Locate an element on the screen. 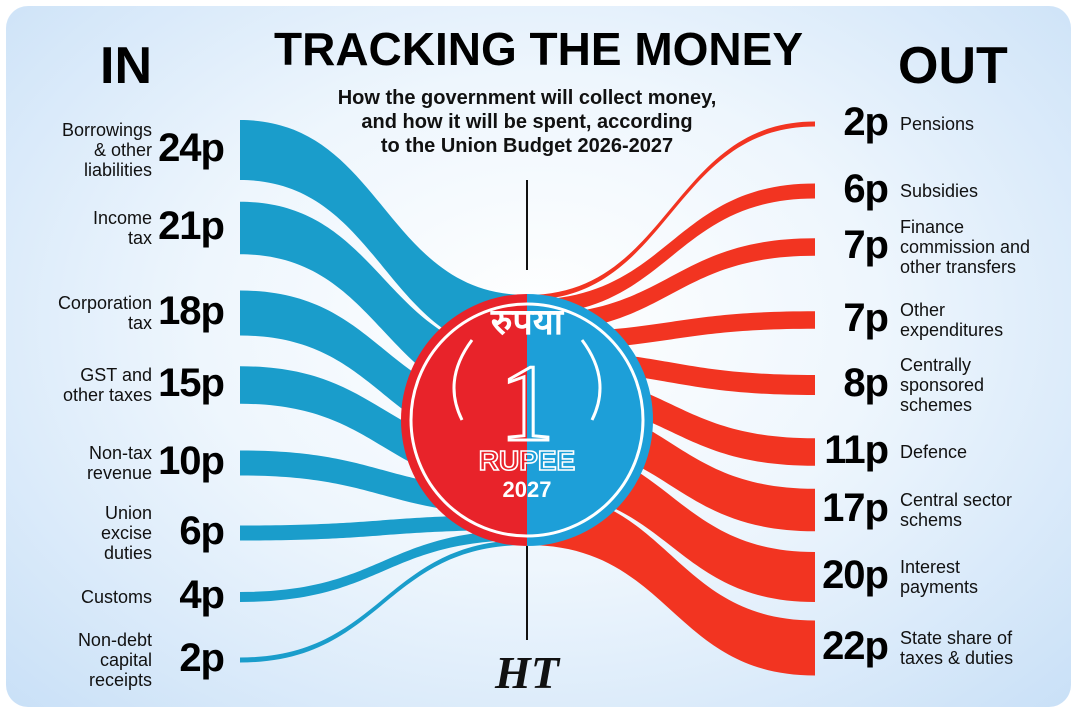  out-label: Subsidies is located at coordinates (939, 191).